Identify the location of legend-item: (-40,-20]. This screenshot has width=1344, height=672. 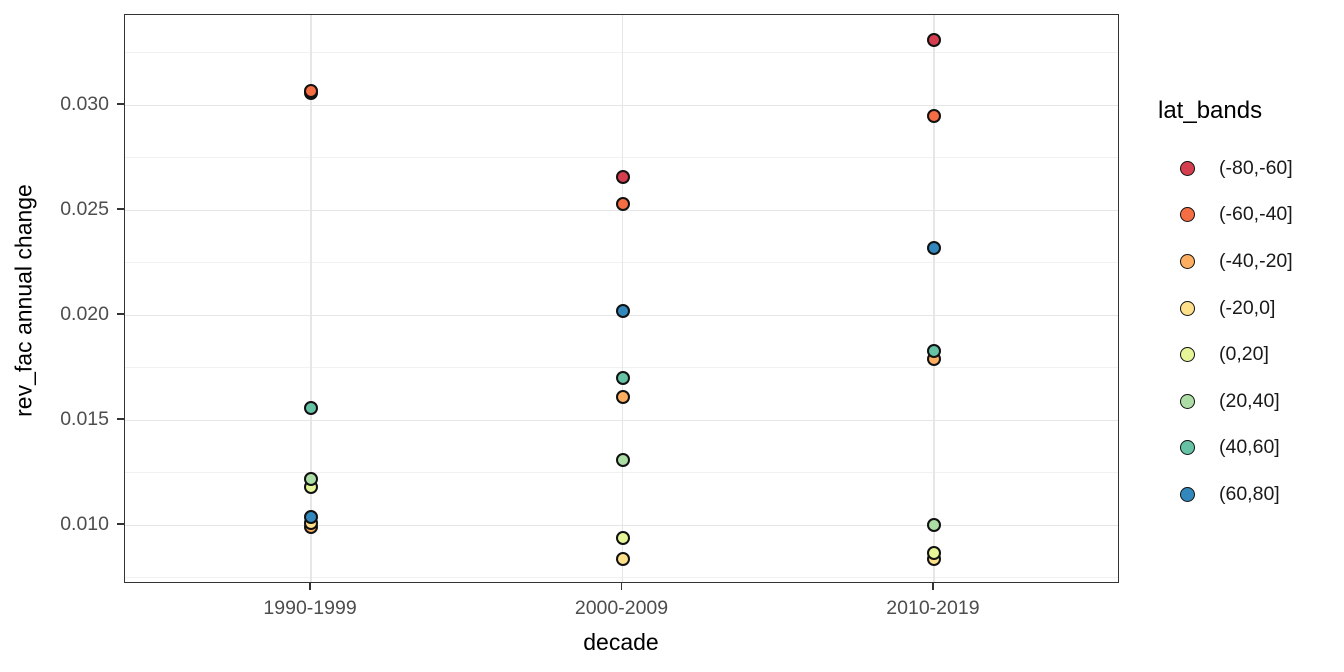
(1225, 261).